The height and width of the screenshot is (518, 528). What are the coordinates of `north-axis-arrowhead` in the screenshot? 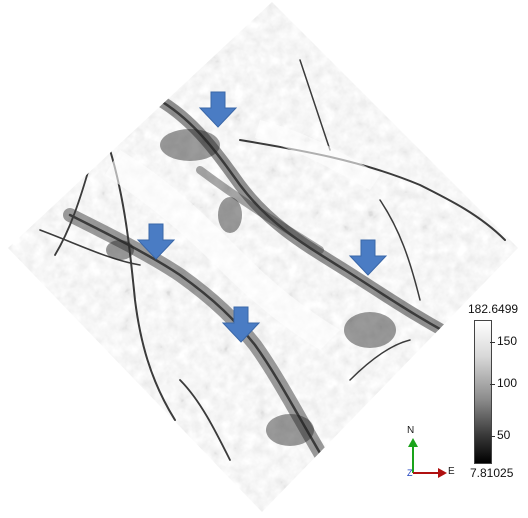 It's located at (413, 442).